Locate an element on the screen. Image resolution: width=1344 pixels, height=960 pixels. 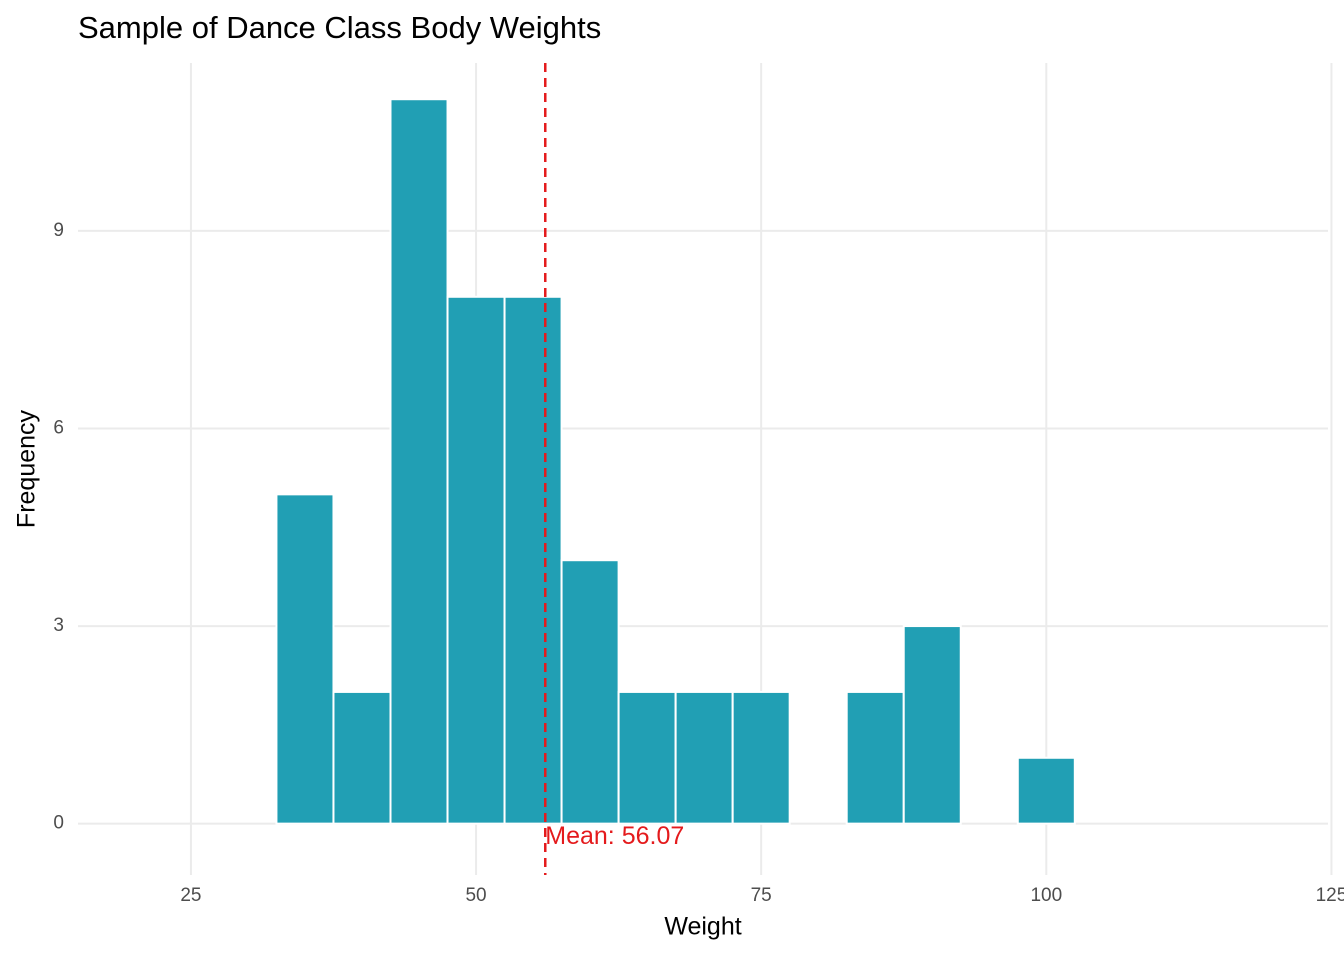
x-tick-label: 25 is located at coordinates (190, 895).